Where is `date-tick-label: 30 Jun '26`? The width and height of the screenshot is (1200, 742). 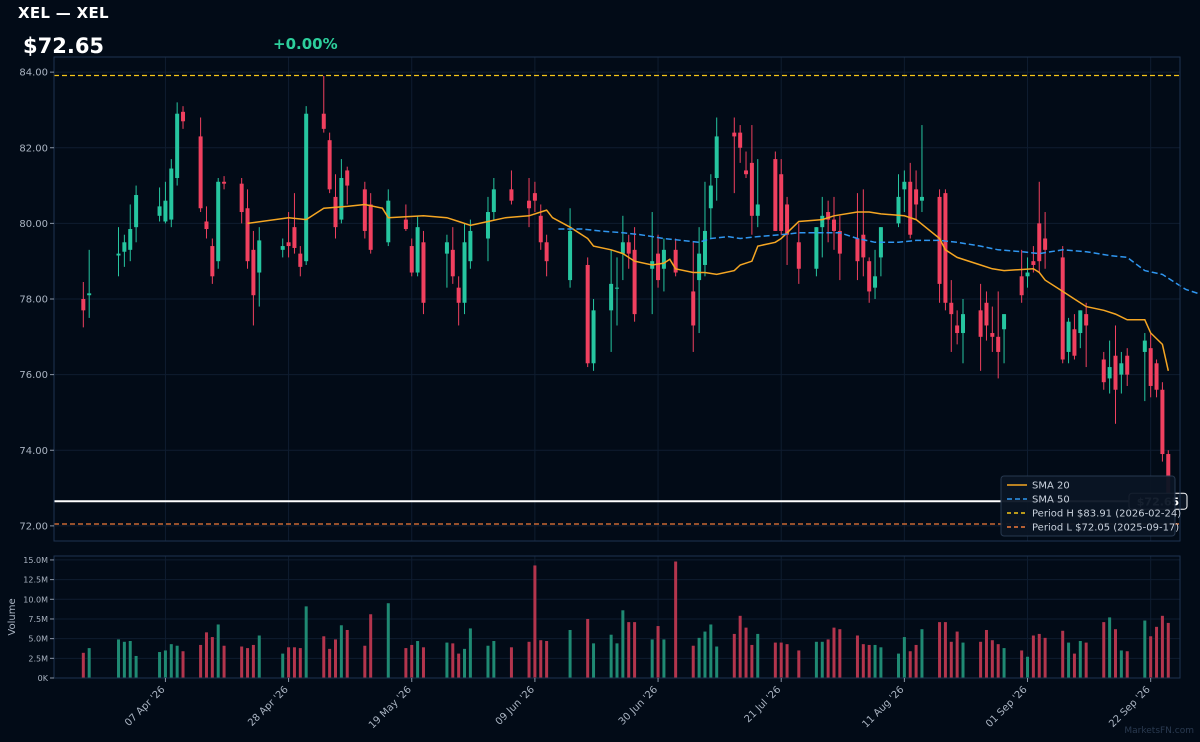 date-tick-label: 30 Jun '26 is located at coordinates (638, 705).